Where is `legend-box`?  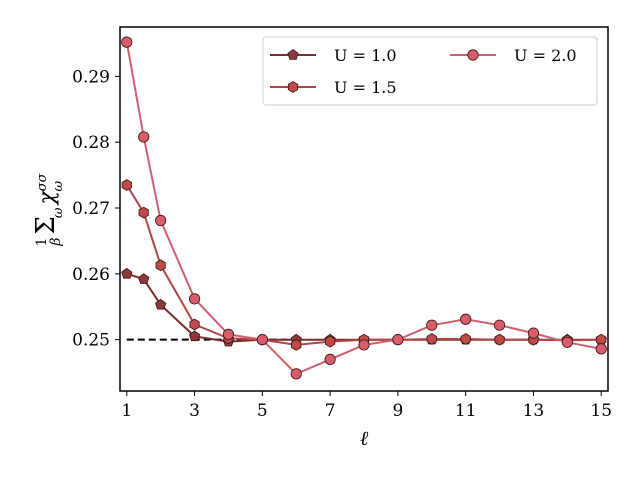
legend-box is located at coordinates (430, 71).